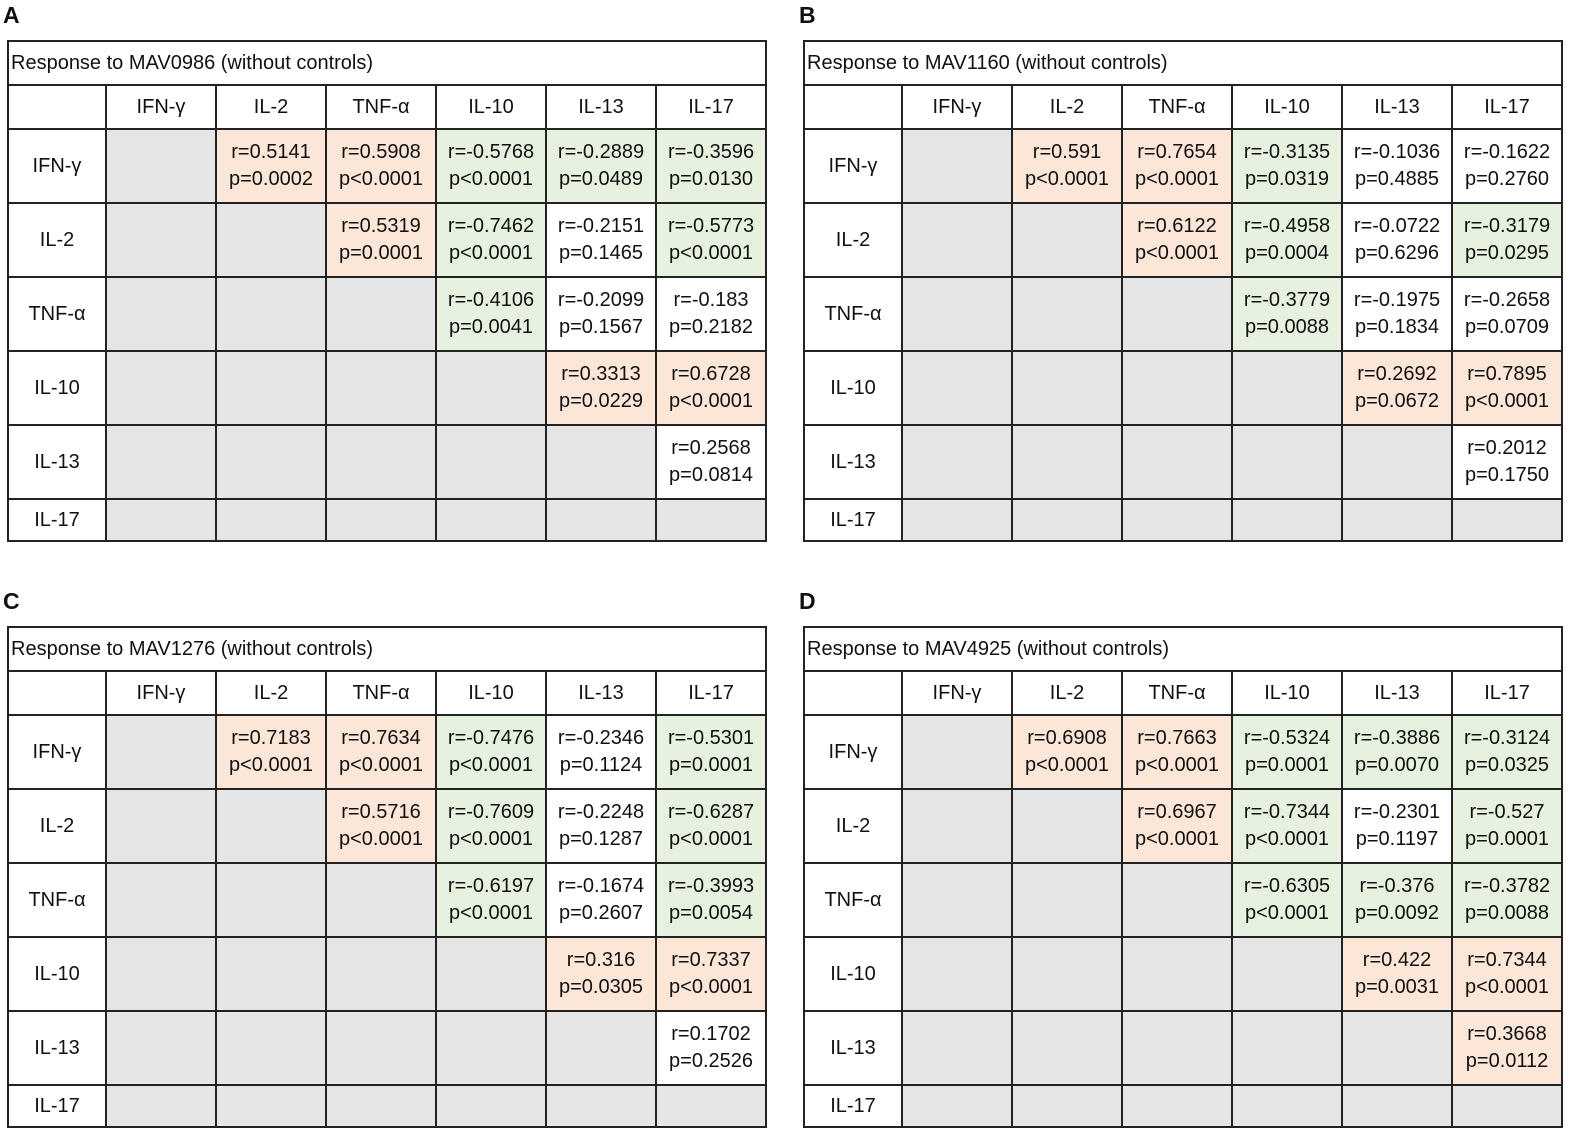  What do you see at coordinates (711, 166) in the screenshot?
I see `correlation-cell: r=-0.3596 p=0.0130` at bounding box center [711, 166].